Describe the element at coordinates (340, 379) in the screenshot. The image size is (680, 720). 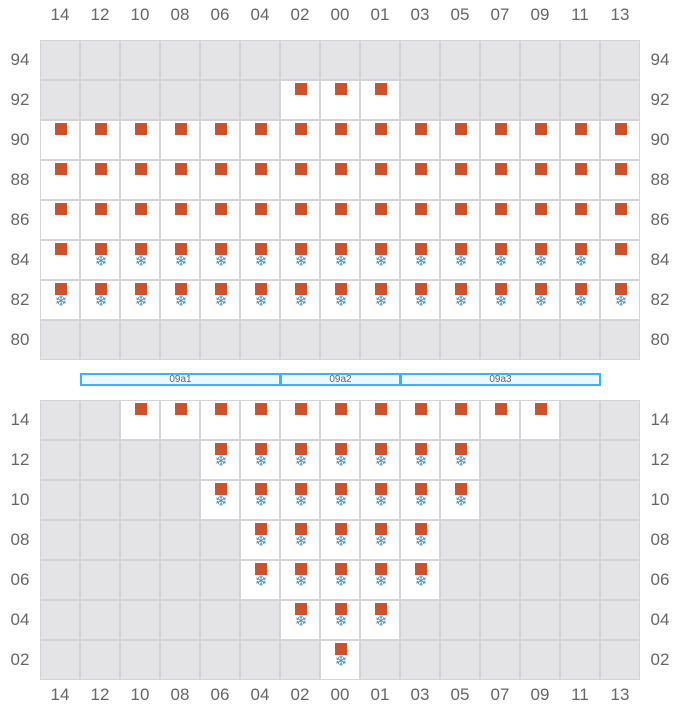
I see `zone-bar: 09a2` at that location.